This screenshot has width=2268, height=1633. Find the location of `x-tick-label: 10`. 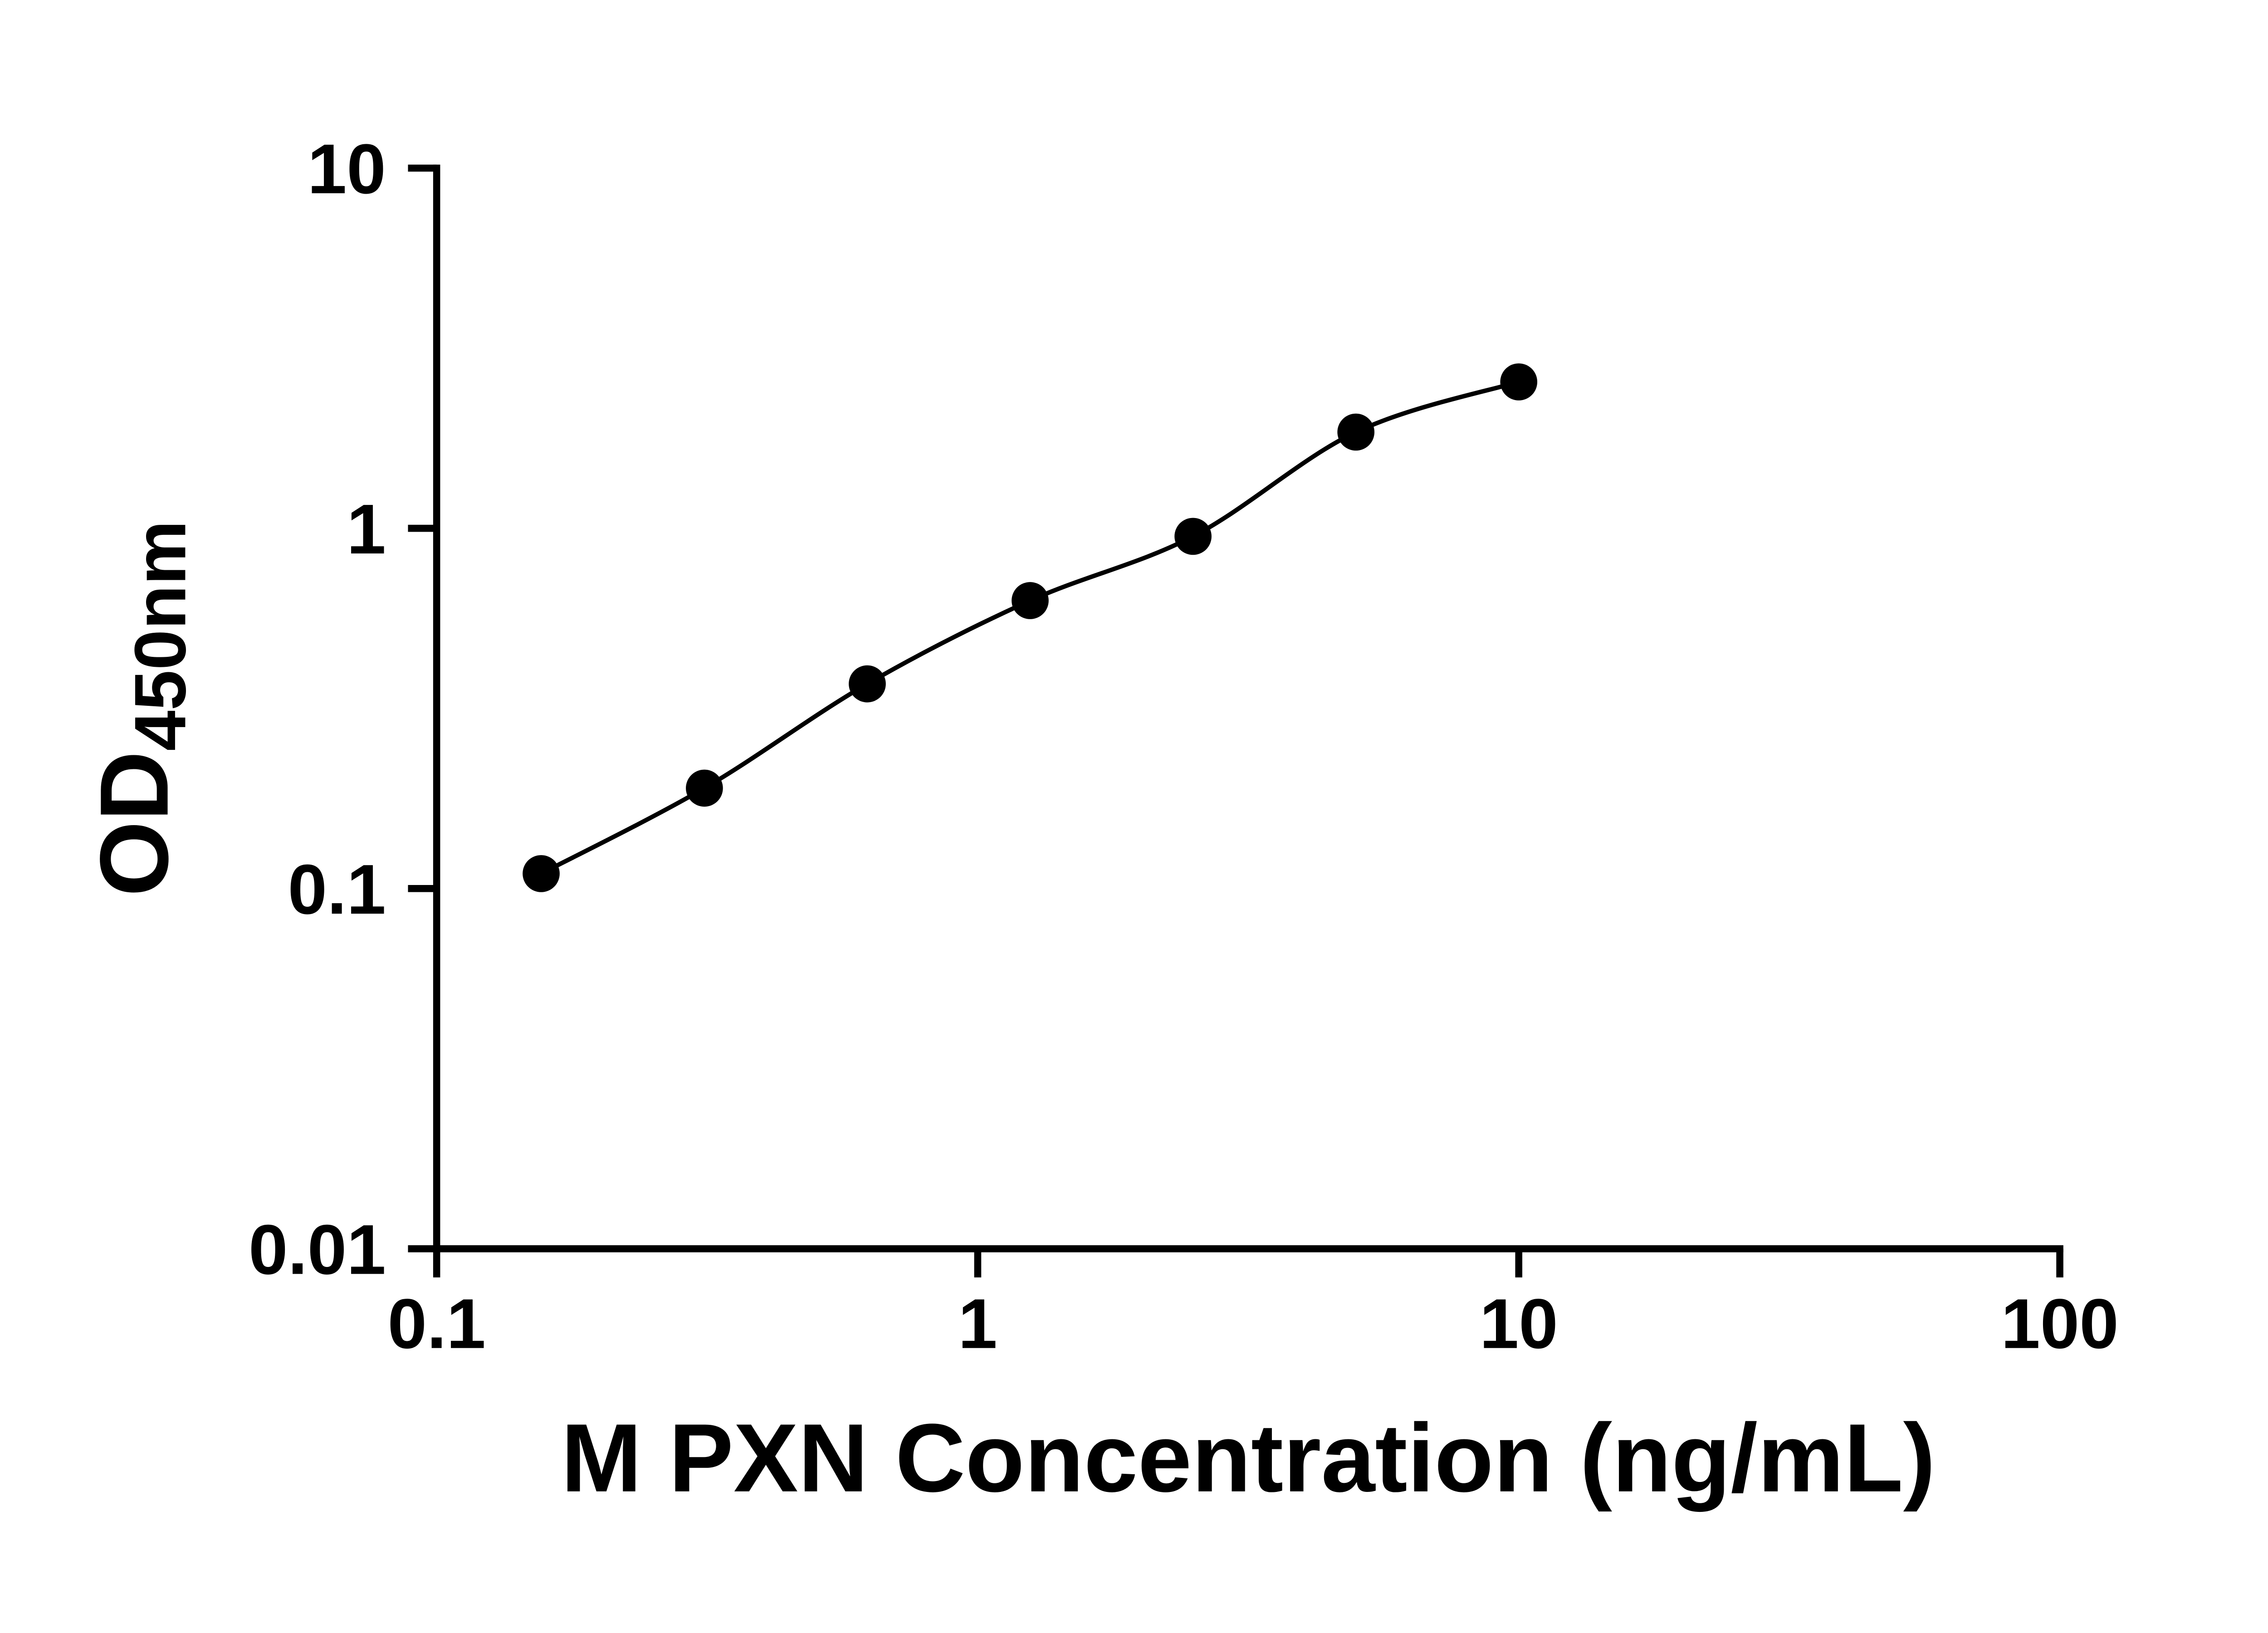

x-tick-label: 10 is located at coordinates (1519, 1323).